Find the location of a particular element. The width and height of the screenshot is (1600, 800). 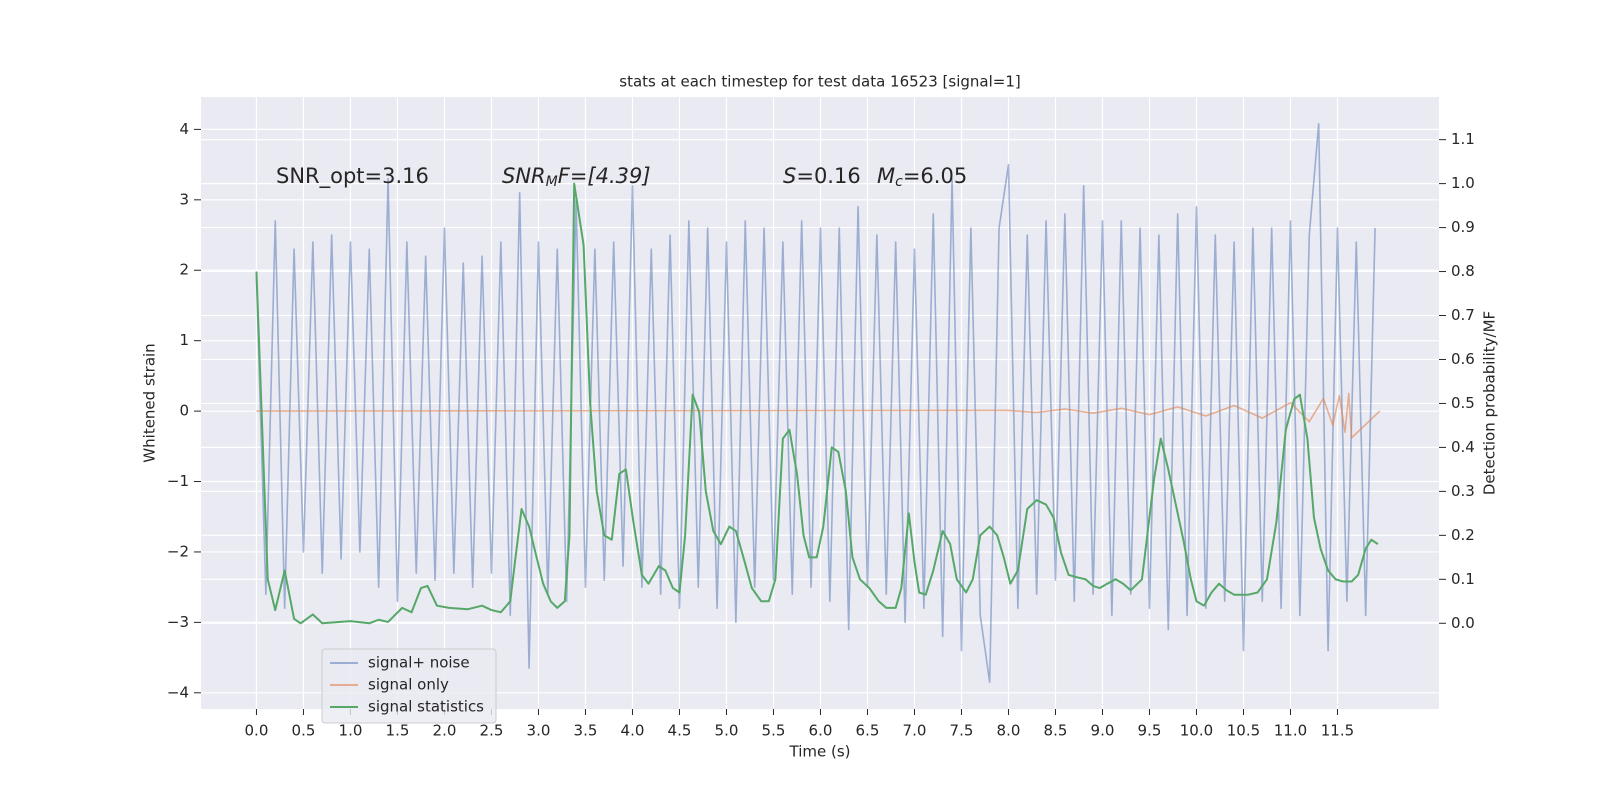

y2-tick-label: 1.0 is located at coordinates (1463, 183).